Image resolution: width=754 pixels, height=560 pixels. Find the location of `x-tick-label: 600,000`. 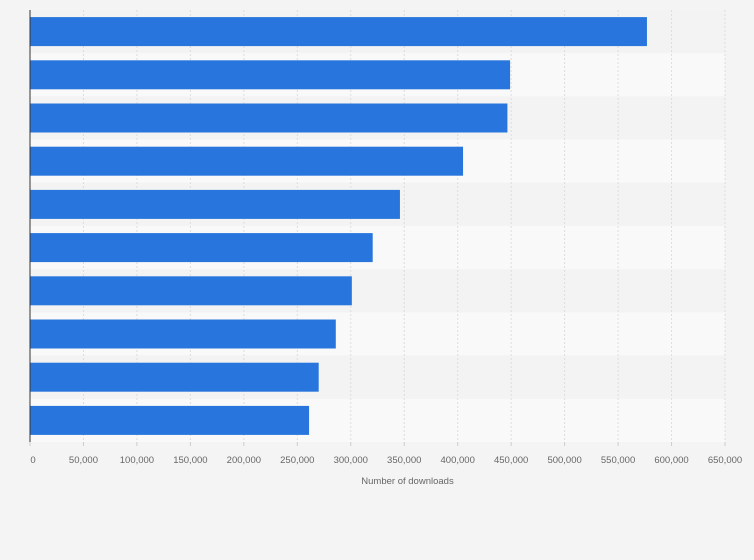

x-tick-label: 600,000 is located at coordinates (671, 460).